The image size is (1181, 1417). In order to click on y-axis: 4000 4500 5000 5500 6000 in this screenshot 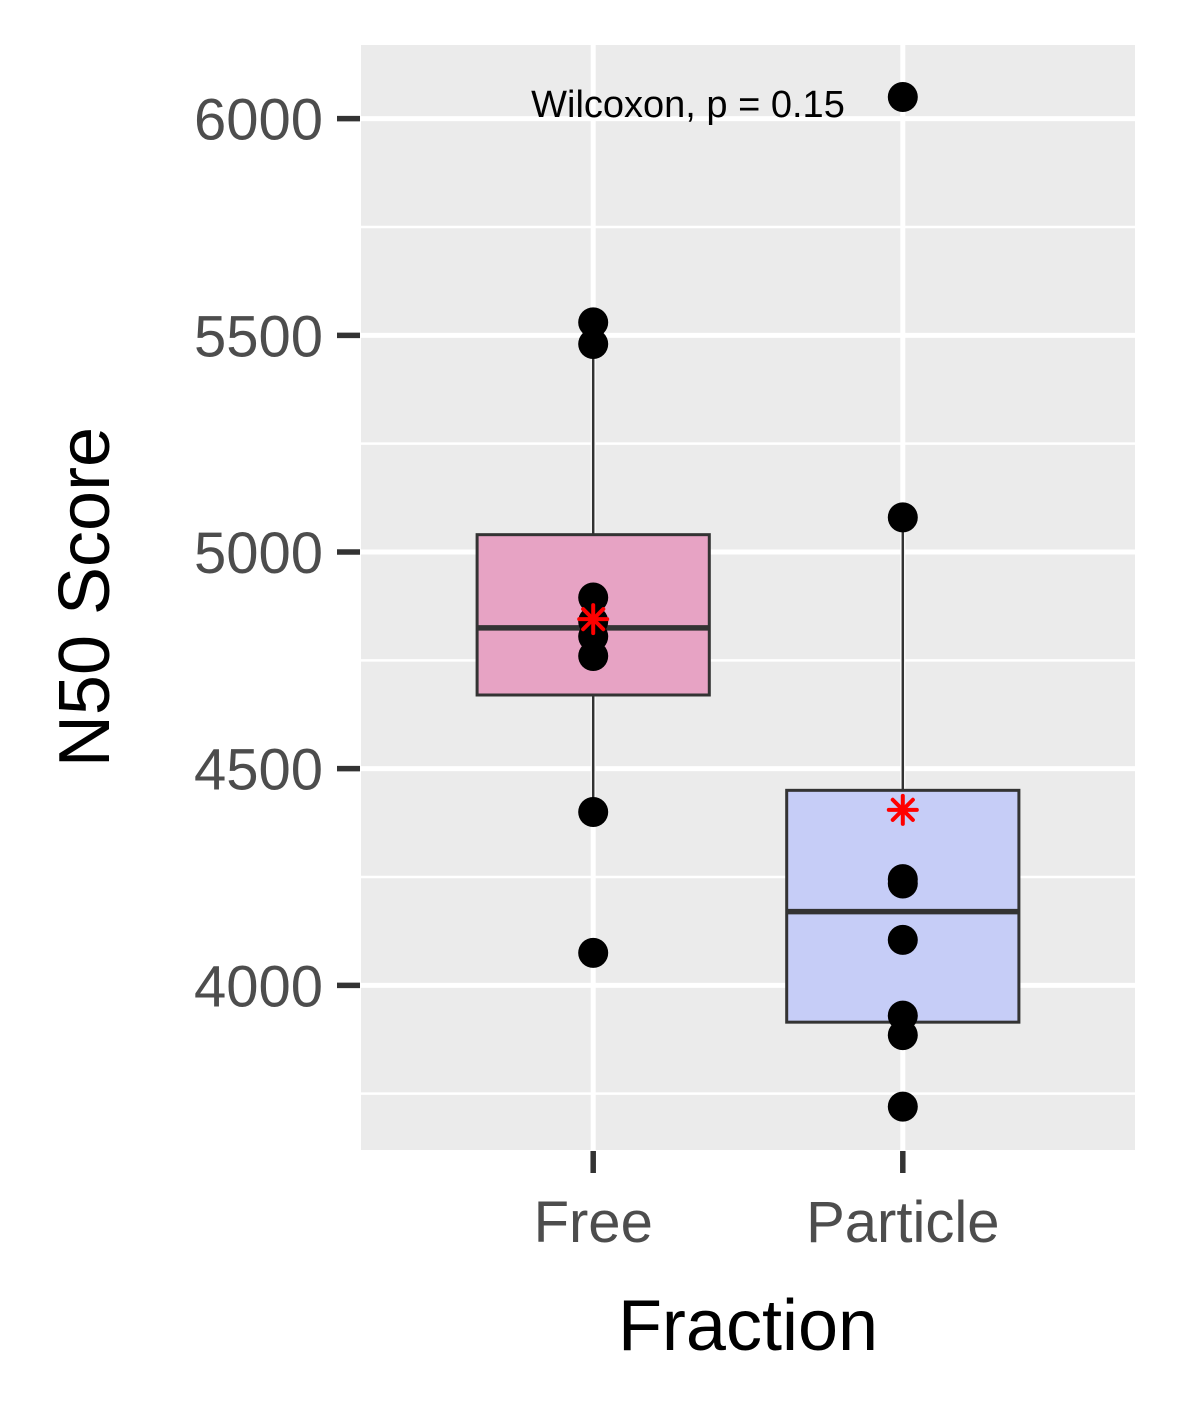, I will do `click(277, 553)`.